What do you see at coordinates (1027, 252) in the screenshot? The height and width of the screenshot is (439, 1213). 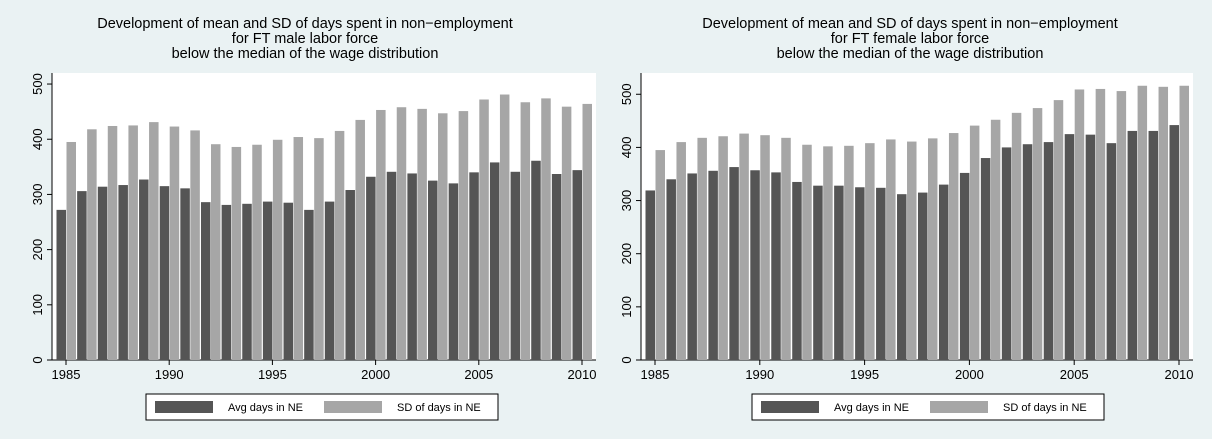 I see `bar-avg-days-2003` at bounding box center [1027, 252].